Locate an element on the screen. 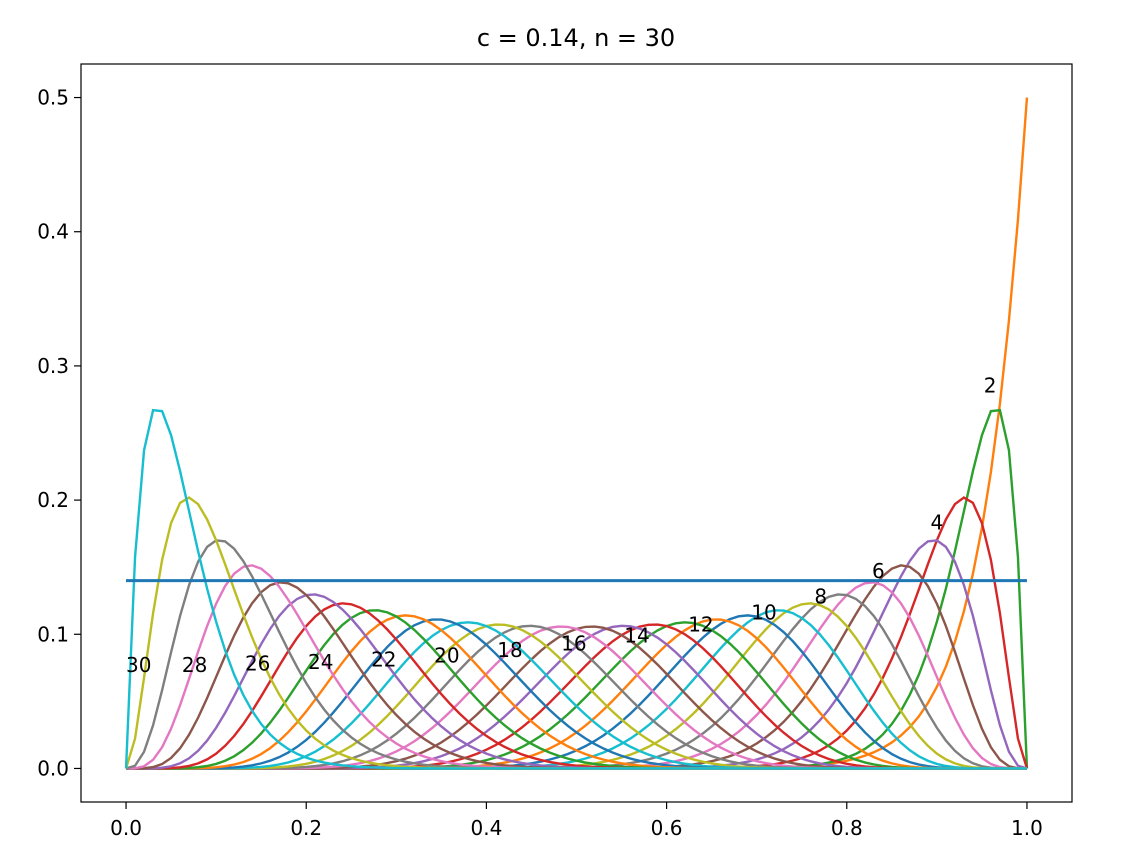 The height and width of the screenshot is (865, 1127). curve-label-12: 12 is located at coordinates (700, 625).